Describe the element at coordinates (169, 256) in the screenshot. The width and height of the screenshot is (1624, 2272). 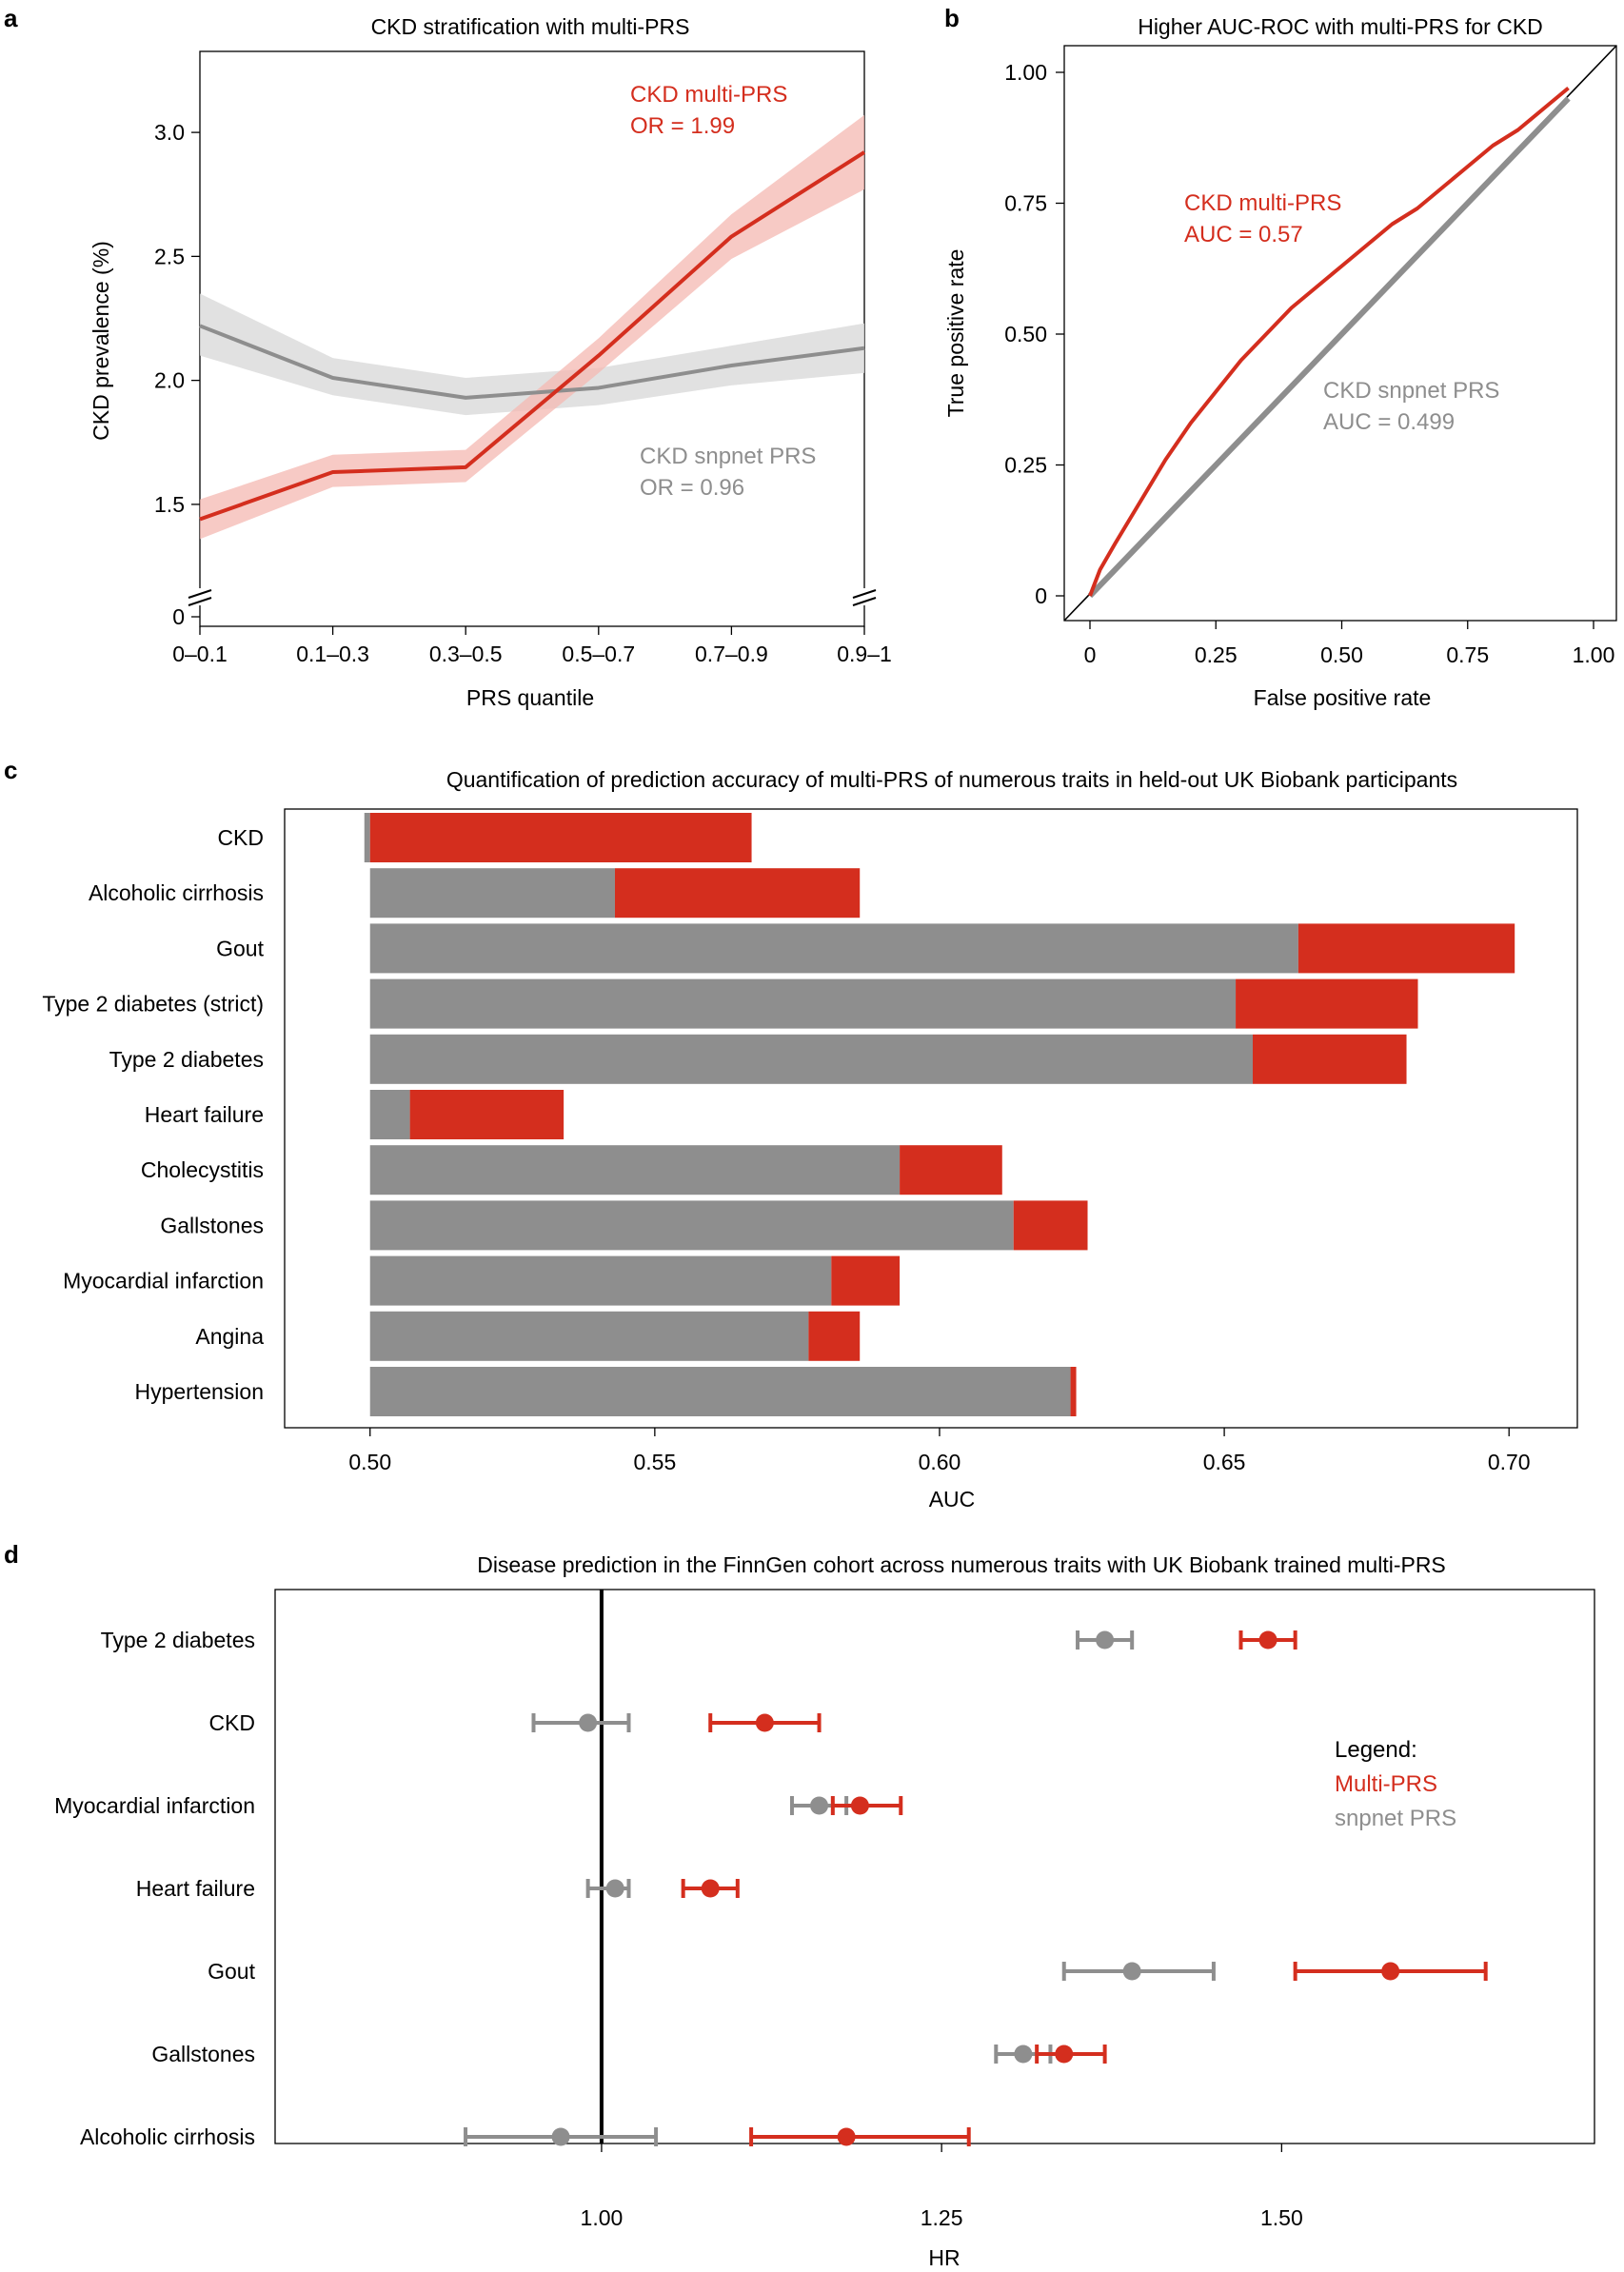
I see `y-tick-label: 2.5` at that location.